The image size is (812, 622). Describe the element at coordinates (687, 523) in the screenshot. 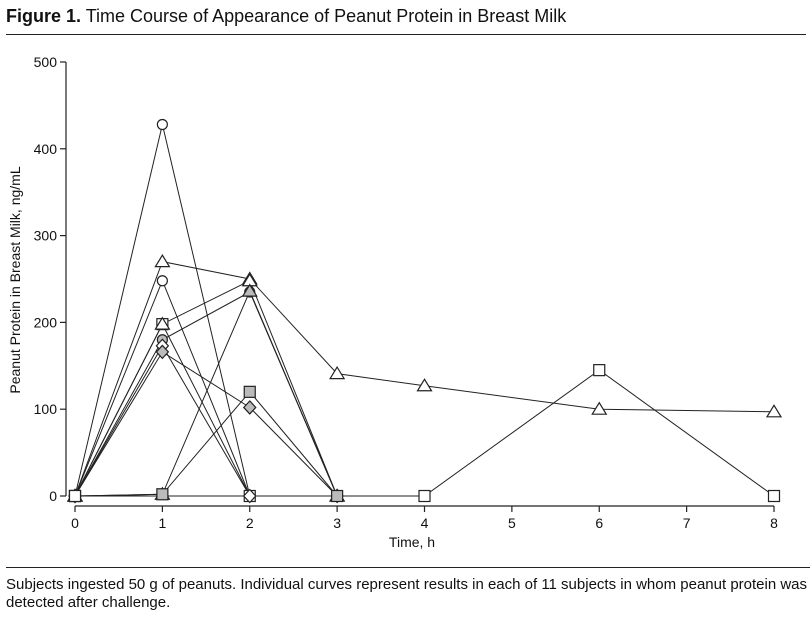

I see `x-tick-label: 7` at that location.